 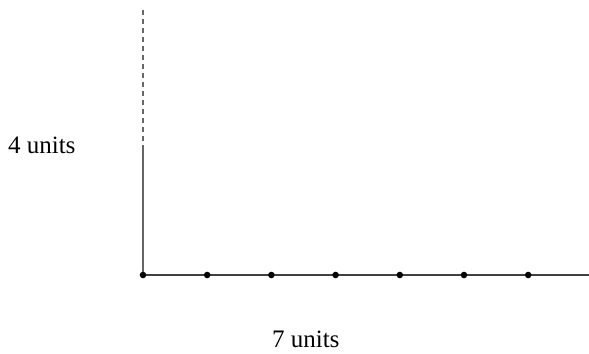 I want to click on horizontal-label: 7 units, so click(x=305, y=339).